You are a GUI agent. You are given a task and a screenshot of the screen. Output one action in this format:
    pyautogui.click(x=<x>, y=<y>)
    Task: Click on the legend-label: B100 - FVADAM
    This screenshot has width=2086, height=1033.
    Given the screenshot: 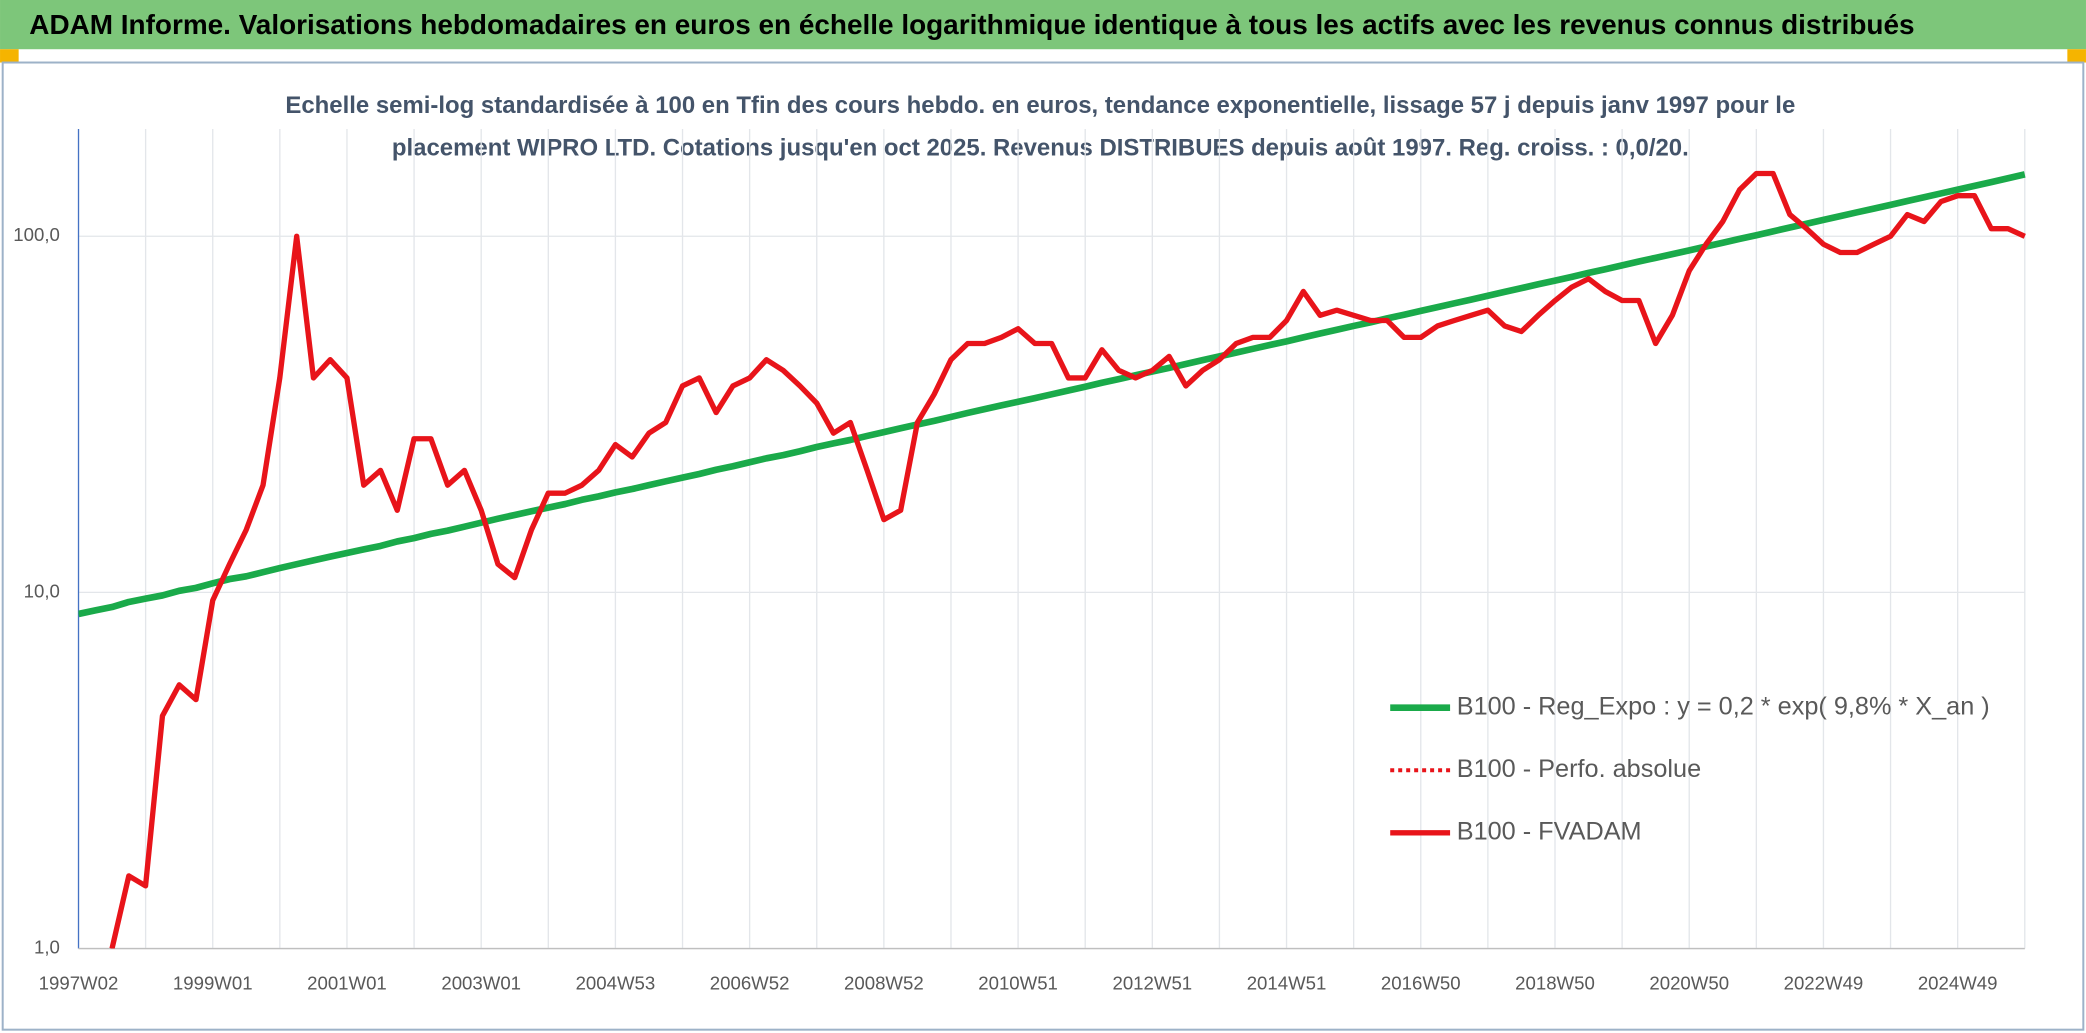 What is the action you would take?
    pyautogui.click(x=1549, y=831)
    